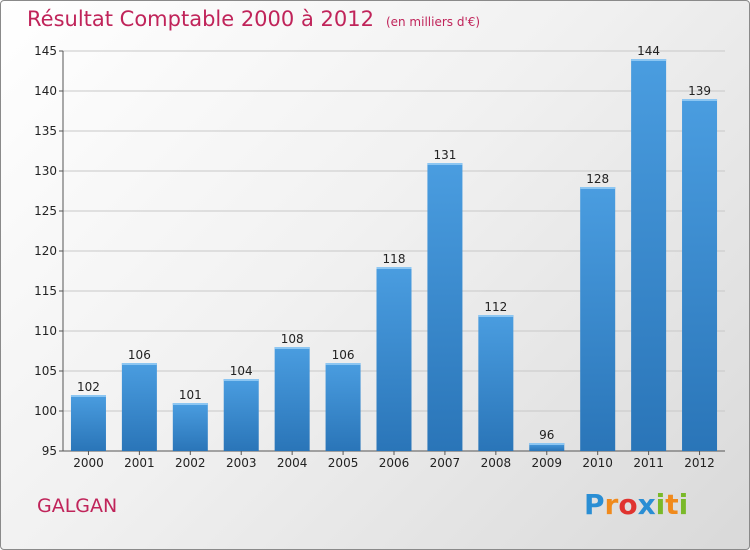  What do you see at coordinates (88, 387) in the screenshot?
I see `data-label: 102` at bounding box center [88, 387].